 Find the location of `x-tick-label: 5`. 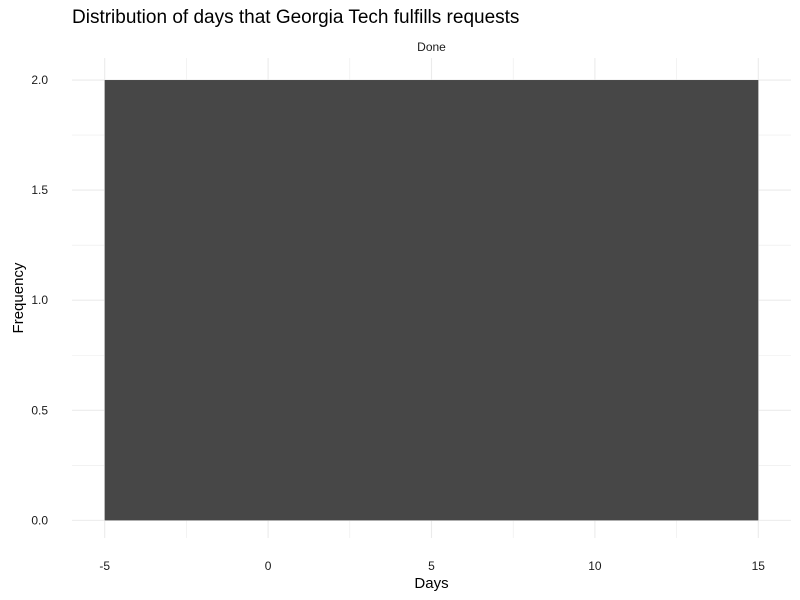

x-tick-label: 5 is located at coordinates (431, 566).